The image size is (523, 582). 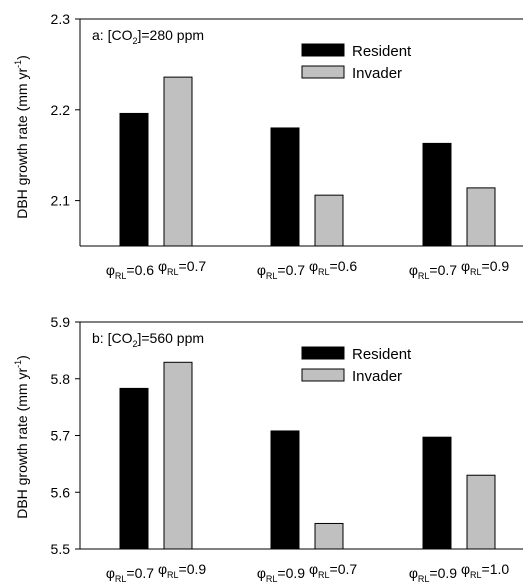 I want to click on y-tick-label: 2.1, so click(x=61, y=201).